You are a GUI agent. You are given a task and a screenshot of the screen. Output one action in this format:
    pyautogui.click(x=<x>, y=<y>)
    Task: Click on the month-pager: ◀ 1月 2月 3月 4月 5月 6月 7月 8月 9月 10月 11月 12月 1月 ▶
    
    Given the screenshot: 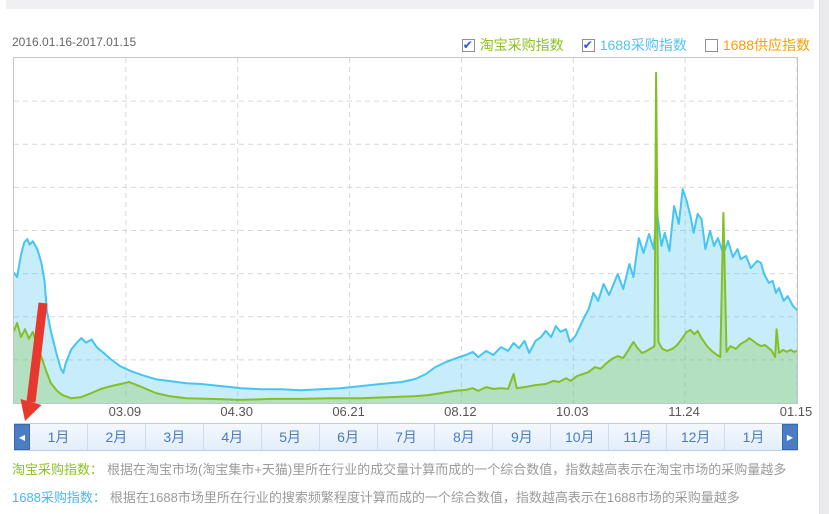 What is the action you would take?
    pyautogui.click(x=406, y=437)
    